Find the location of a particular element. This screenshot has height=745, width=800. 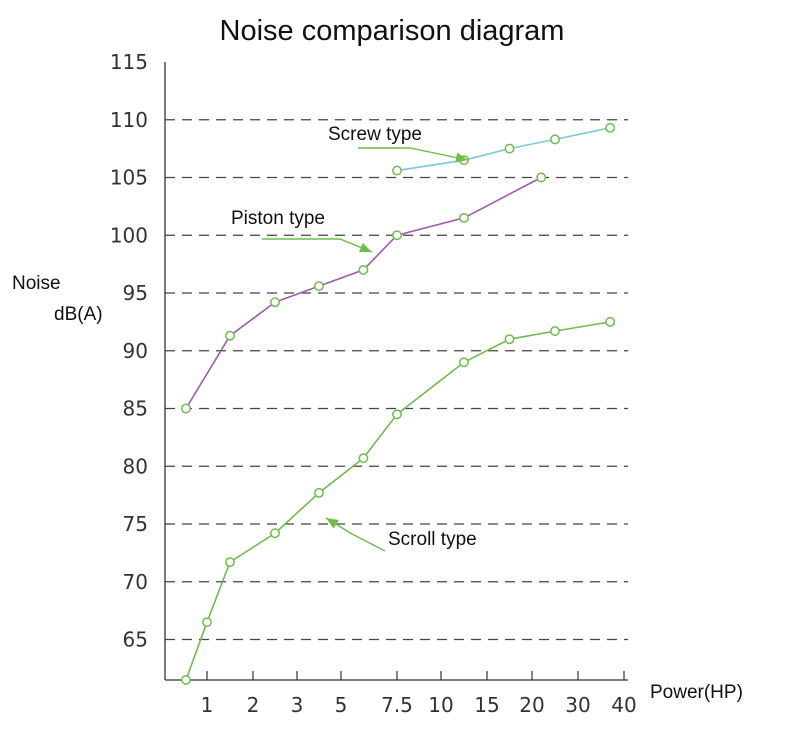

screw-type-line is located at coordinates (503, 149).